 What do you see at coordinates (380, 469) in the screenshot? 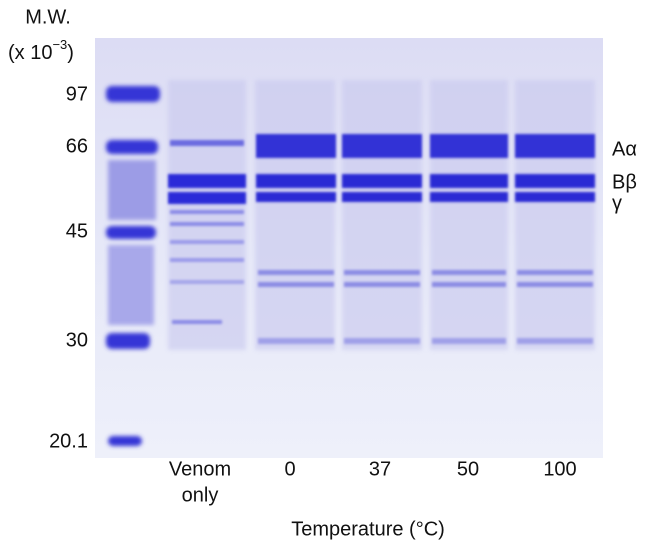
I see `lane-label: 37` at bounding box center [380, 469].